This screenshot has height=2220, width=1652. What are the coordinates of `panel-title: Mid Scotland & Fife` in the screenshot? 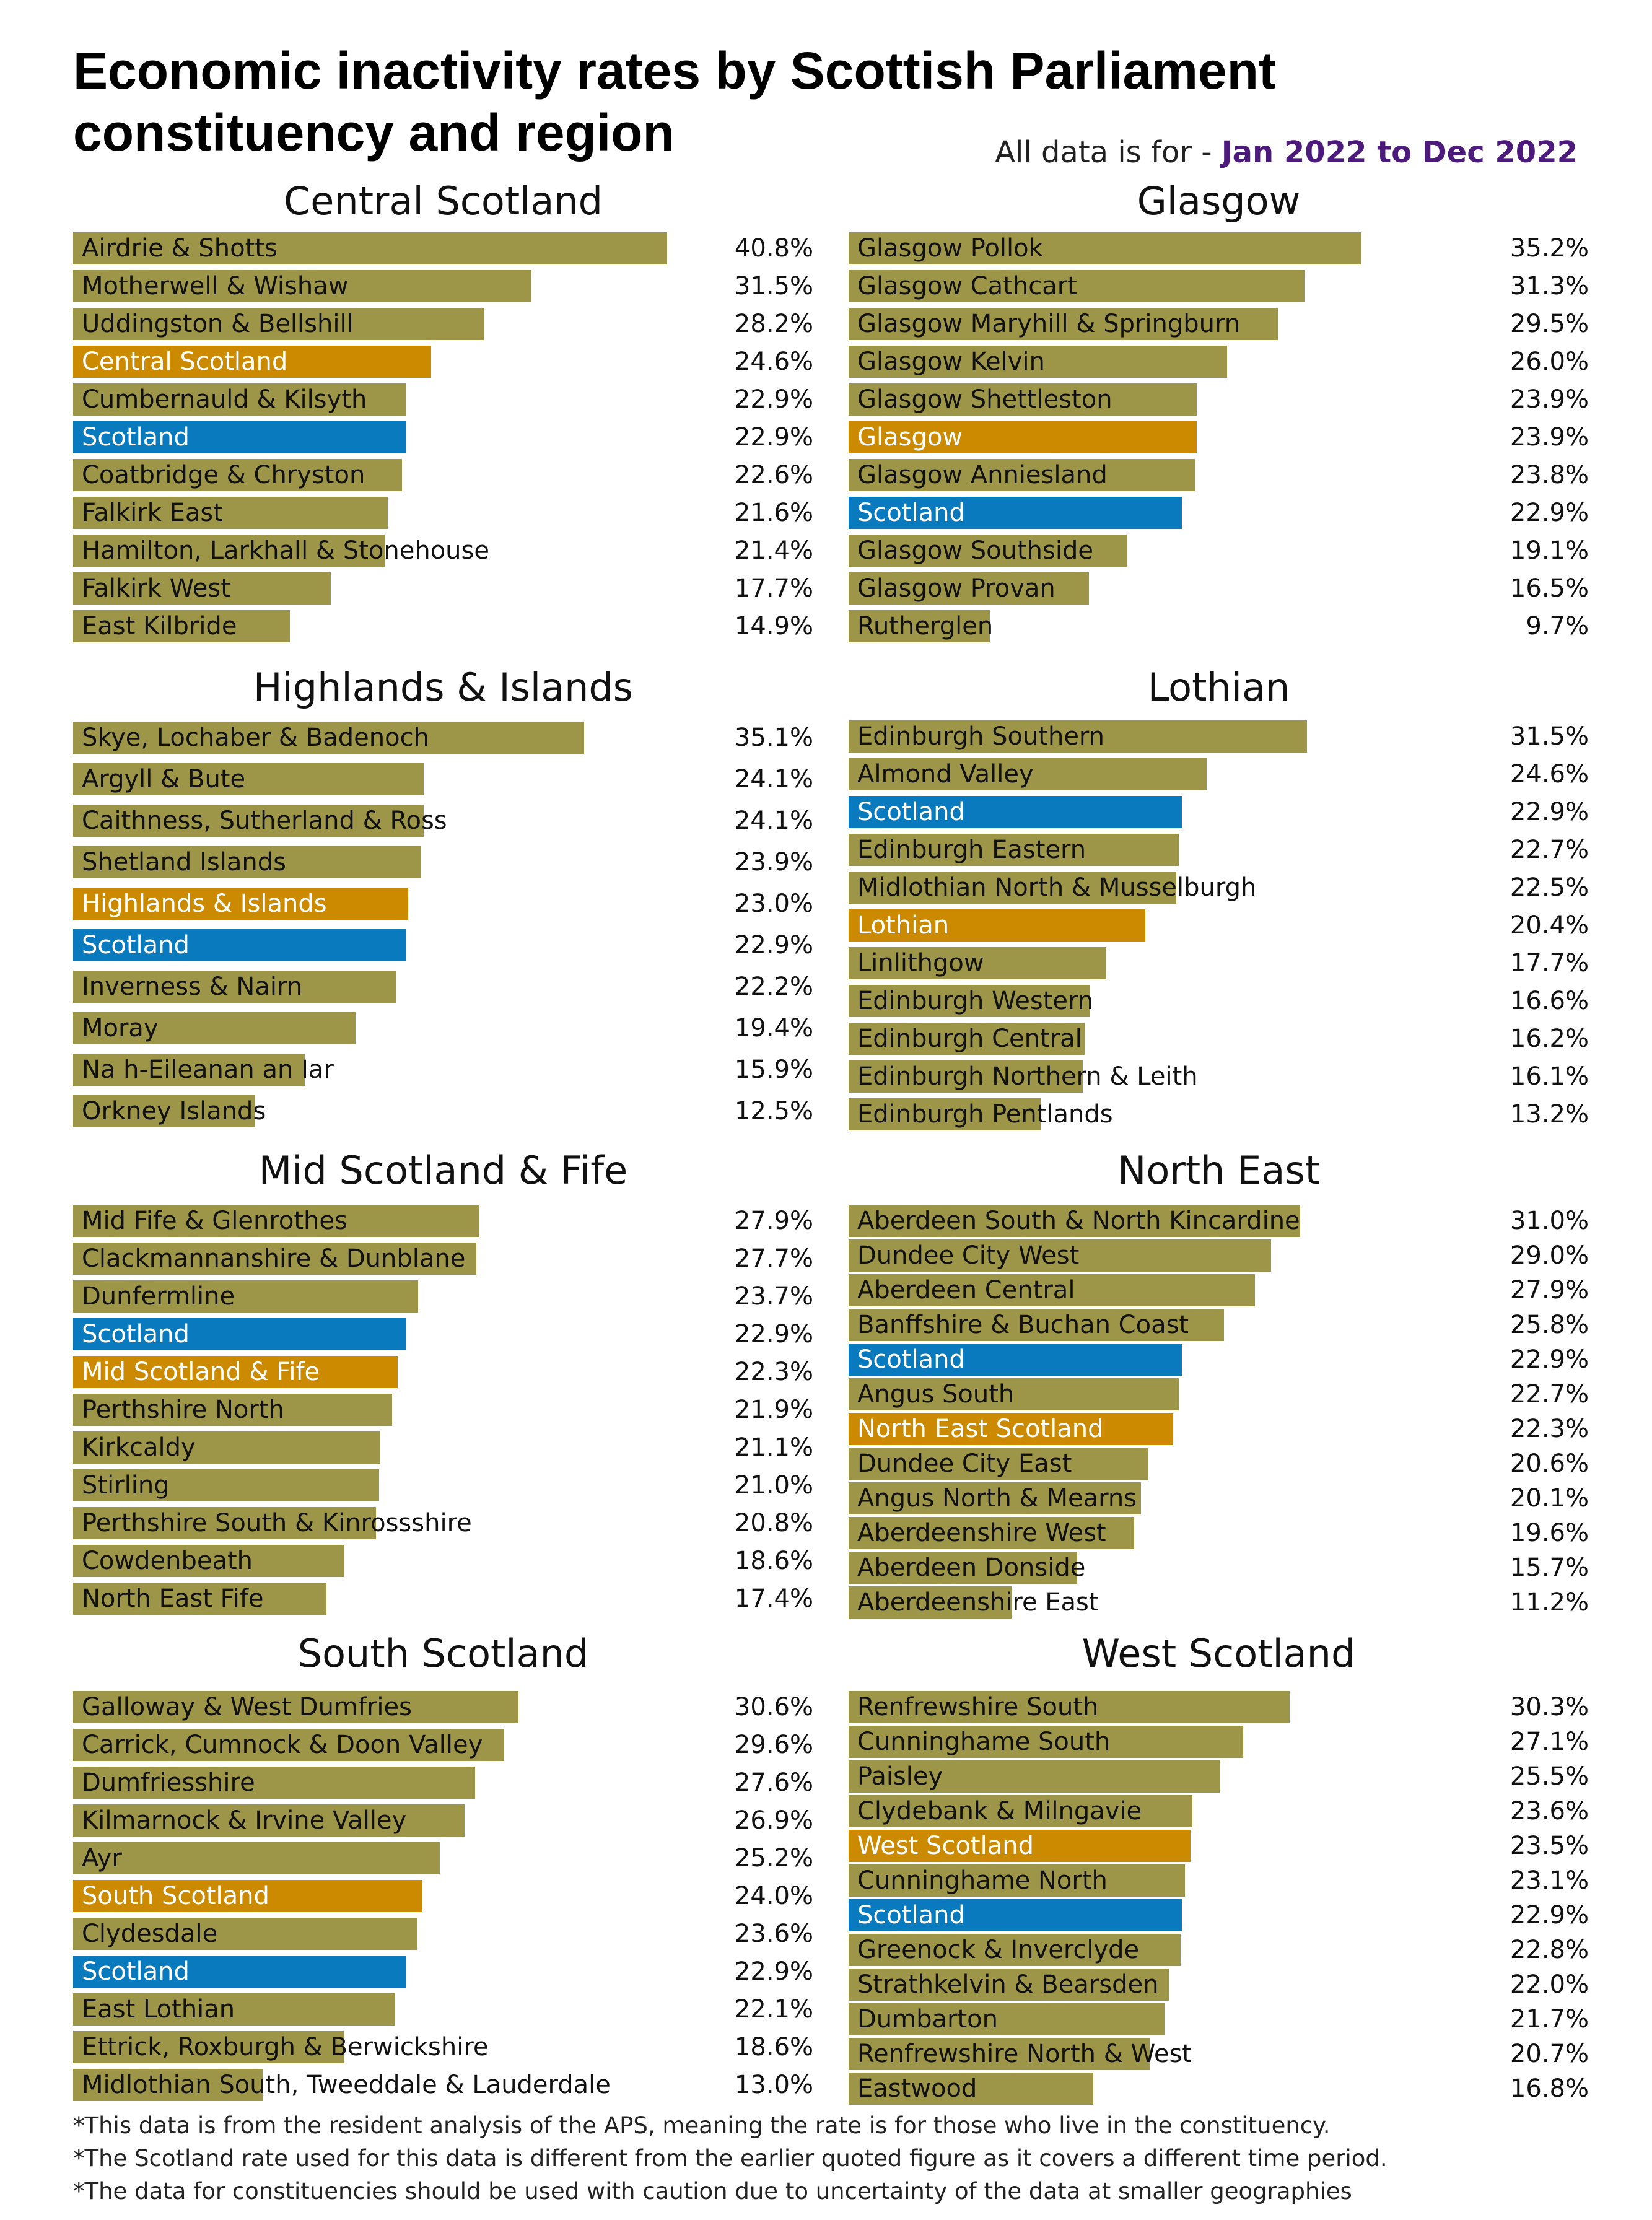 It's located at (443, 1170).